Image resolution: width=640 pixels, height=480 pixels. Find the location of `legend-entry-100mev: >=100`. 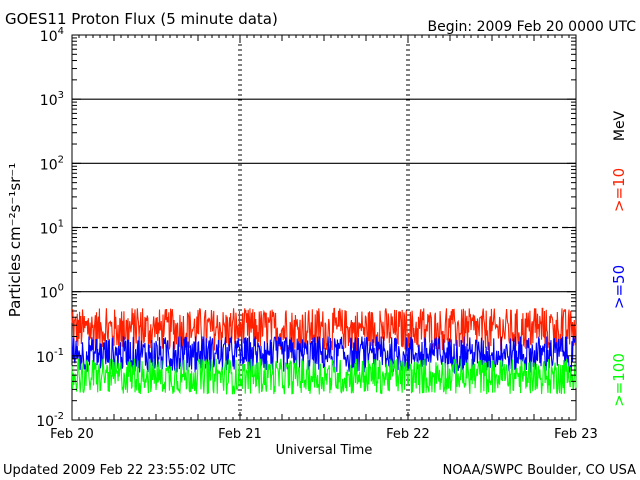

legend-entry-100mev: >=100 is located at coordinates (619, 380).